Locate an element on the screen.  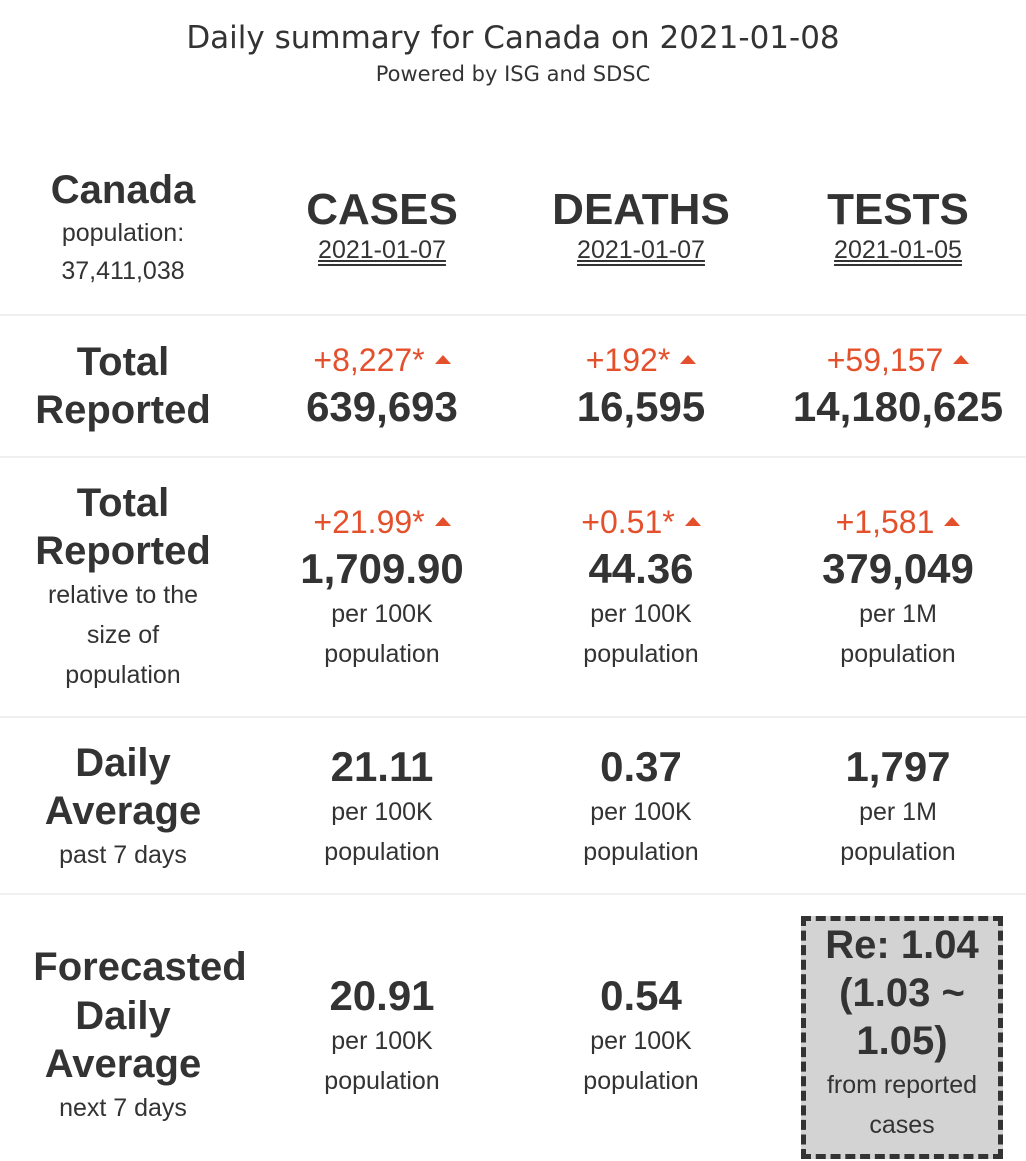
row-label-sub: population is located at coordinates (123, 675).